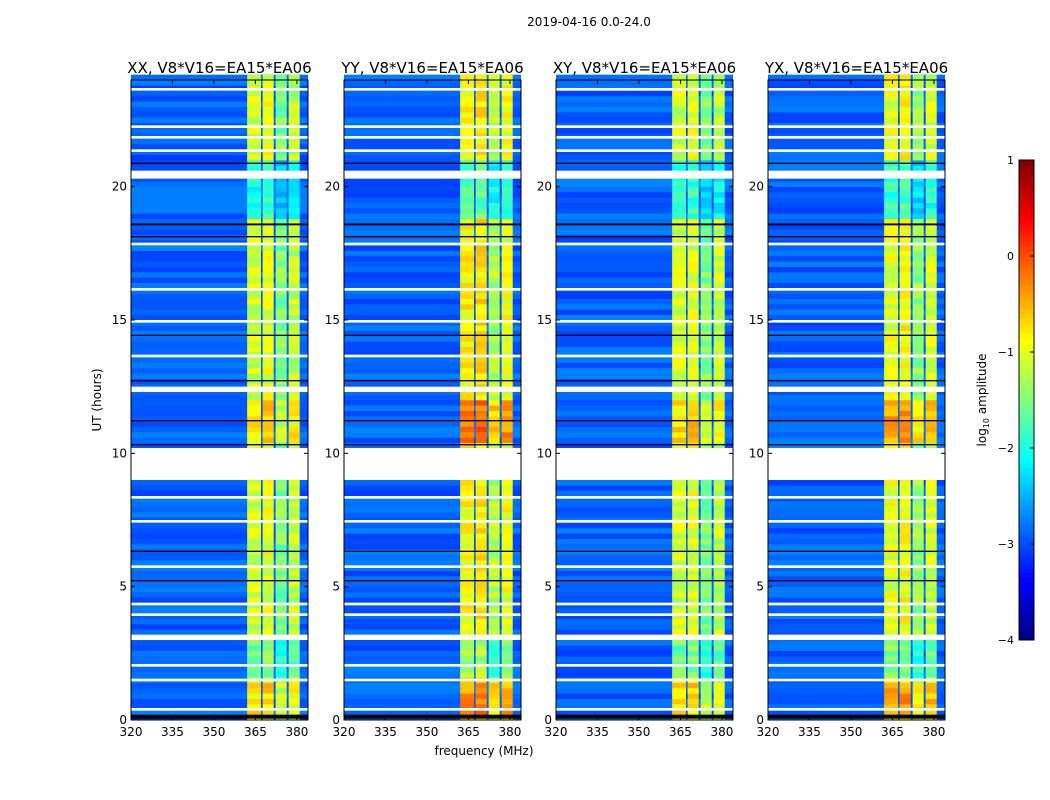 The height and width of the screenshot is (800, 1050). Describe the element at coordinates (544, 187) in the screenshot. I see `y-tick-label: 20` at that location.